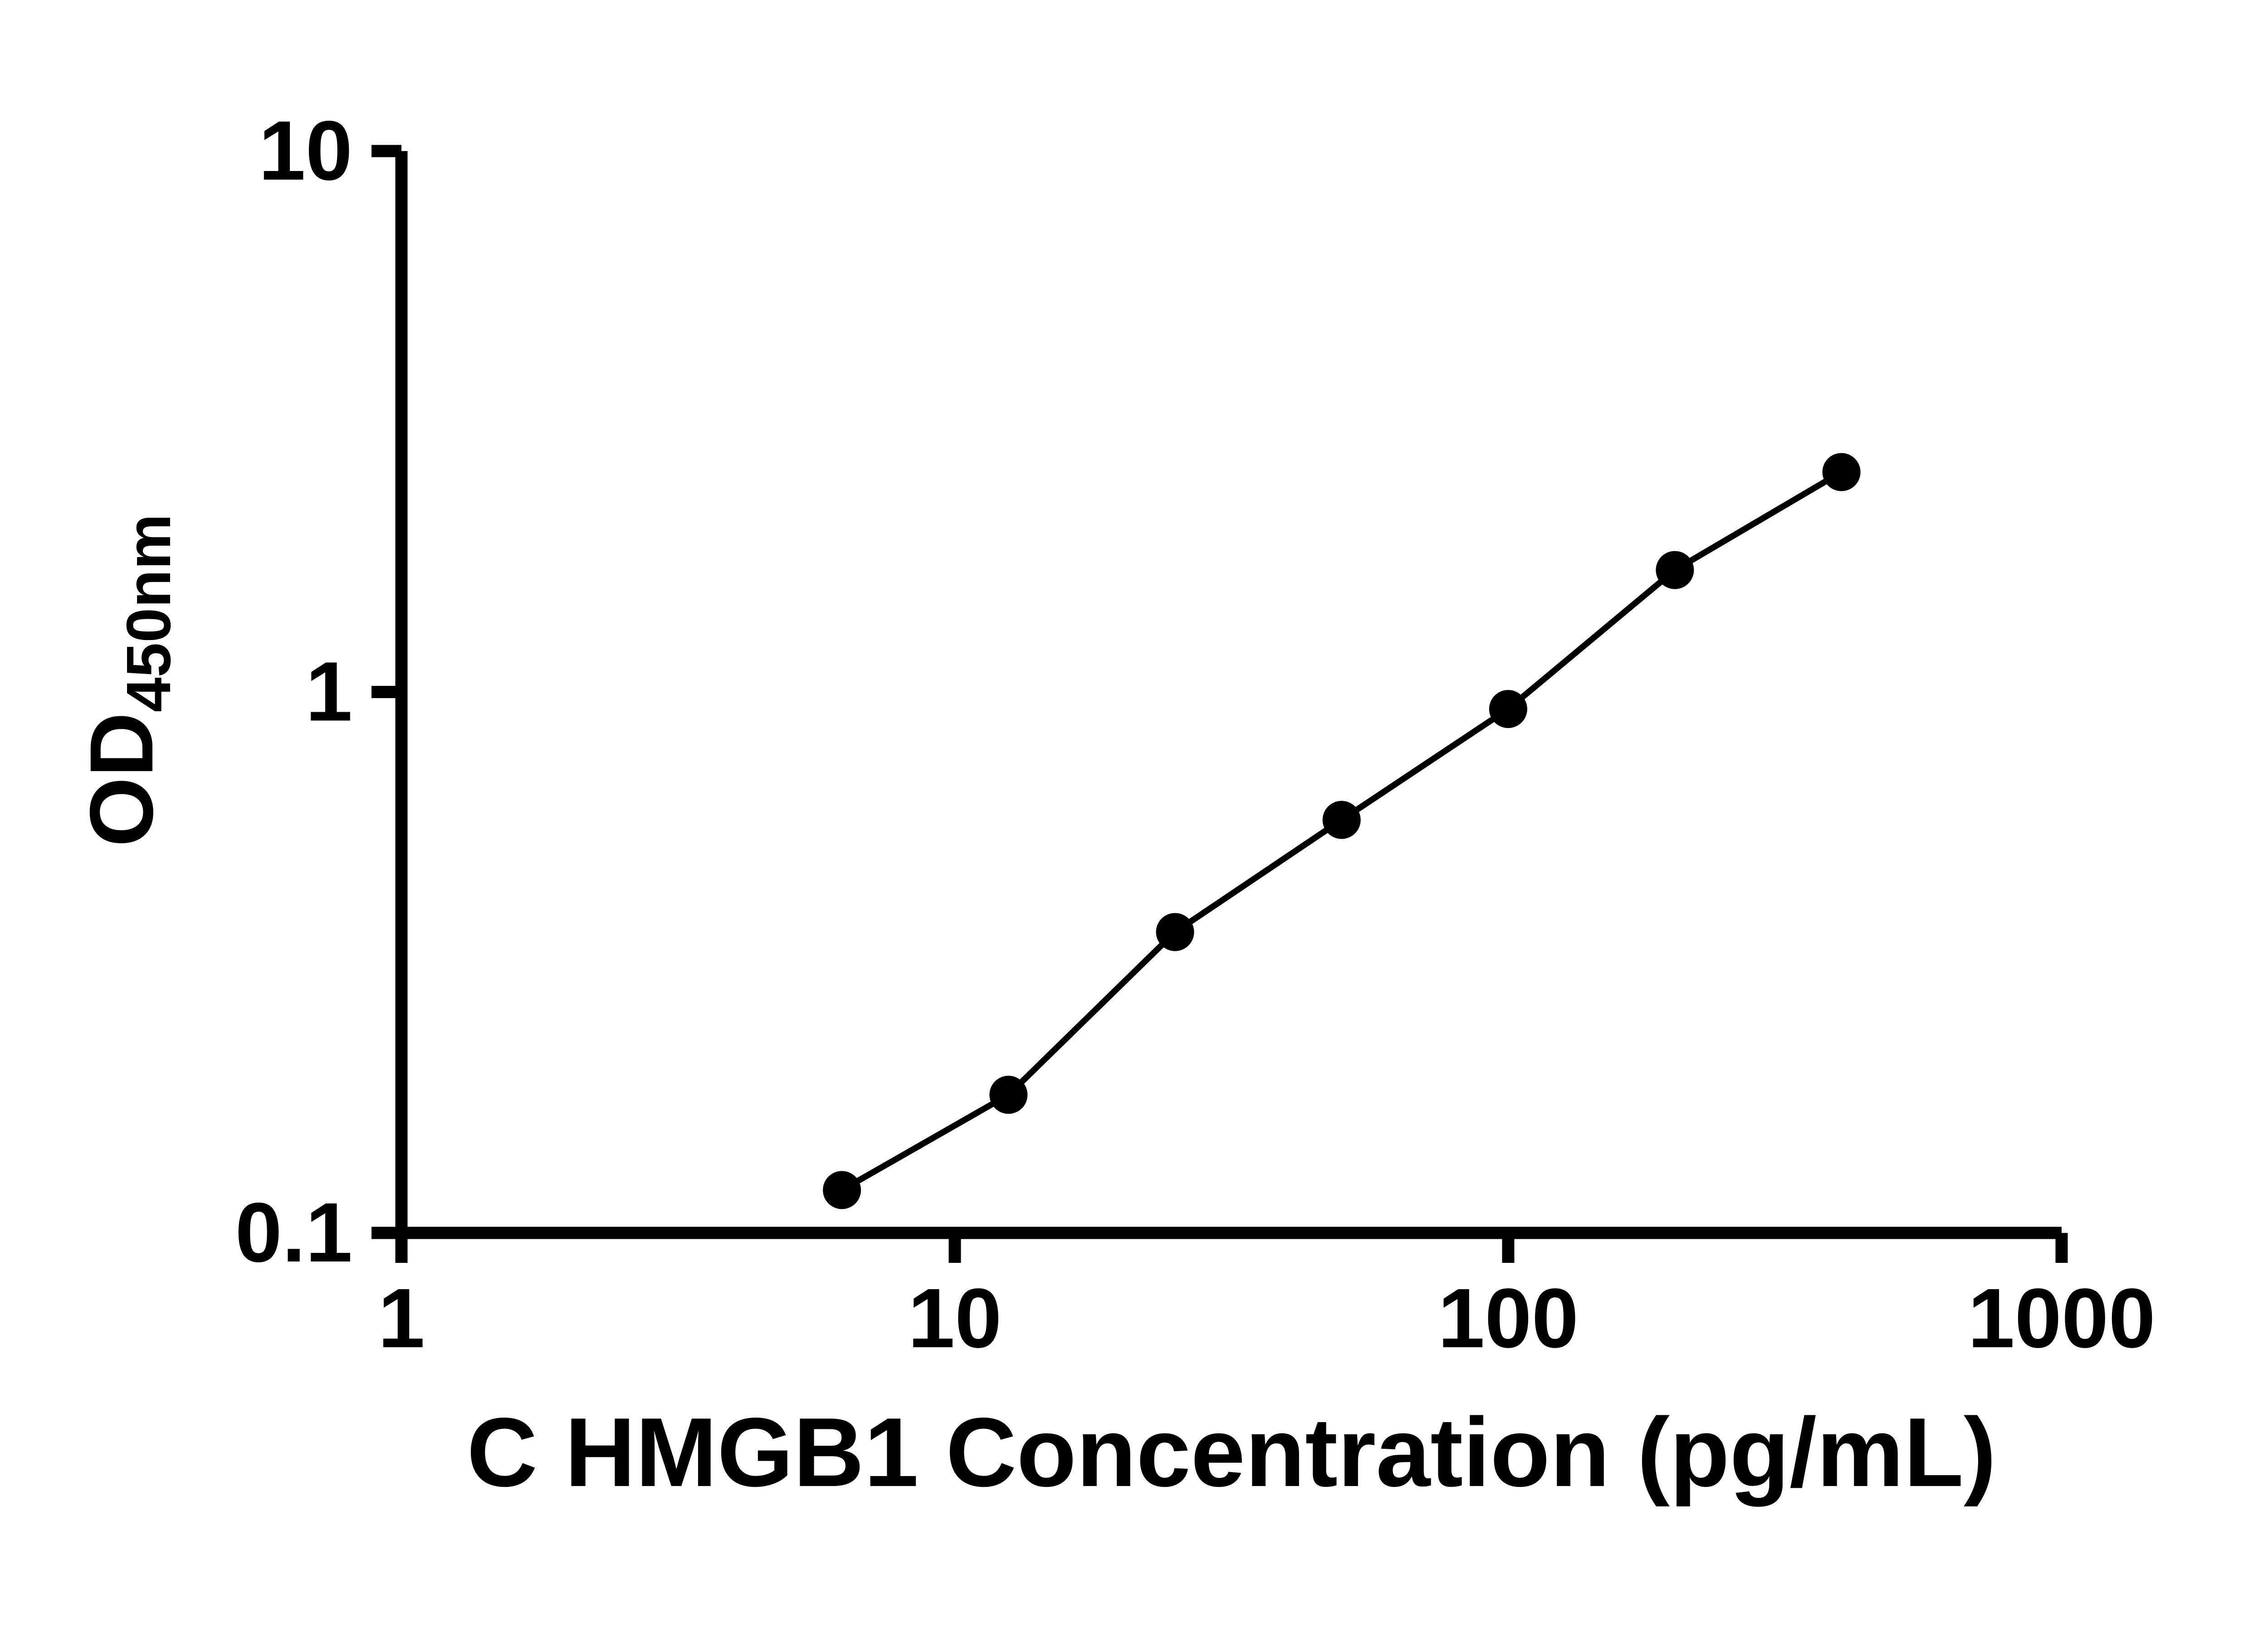  I want to click on y-axis-tick-label: 1, so click(329, 692).